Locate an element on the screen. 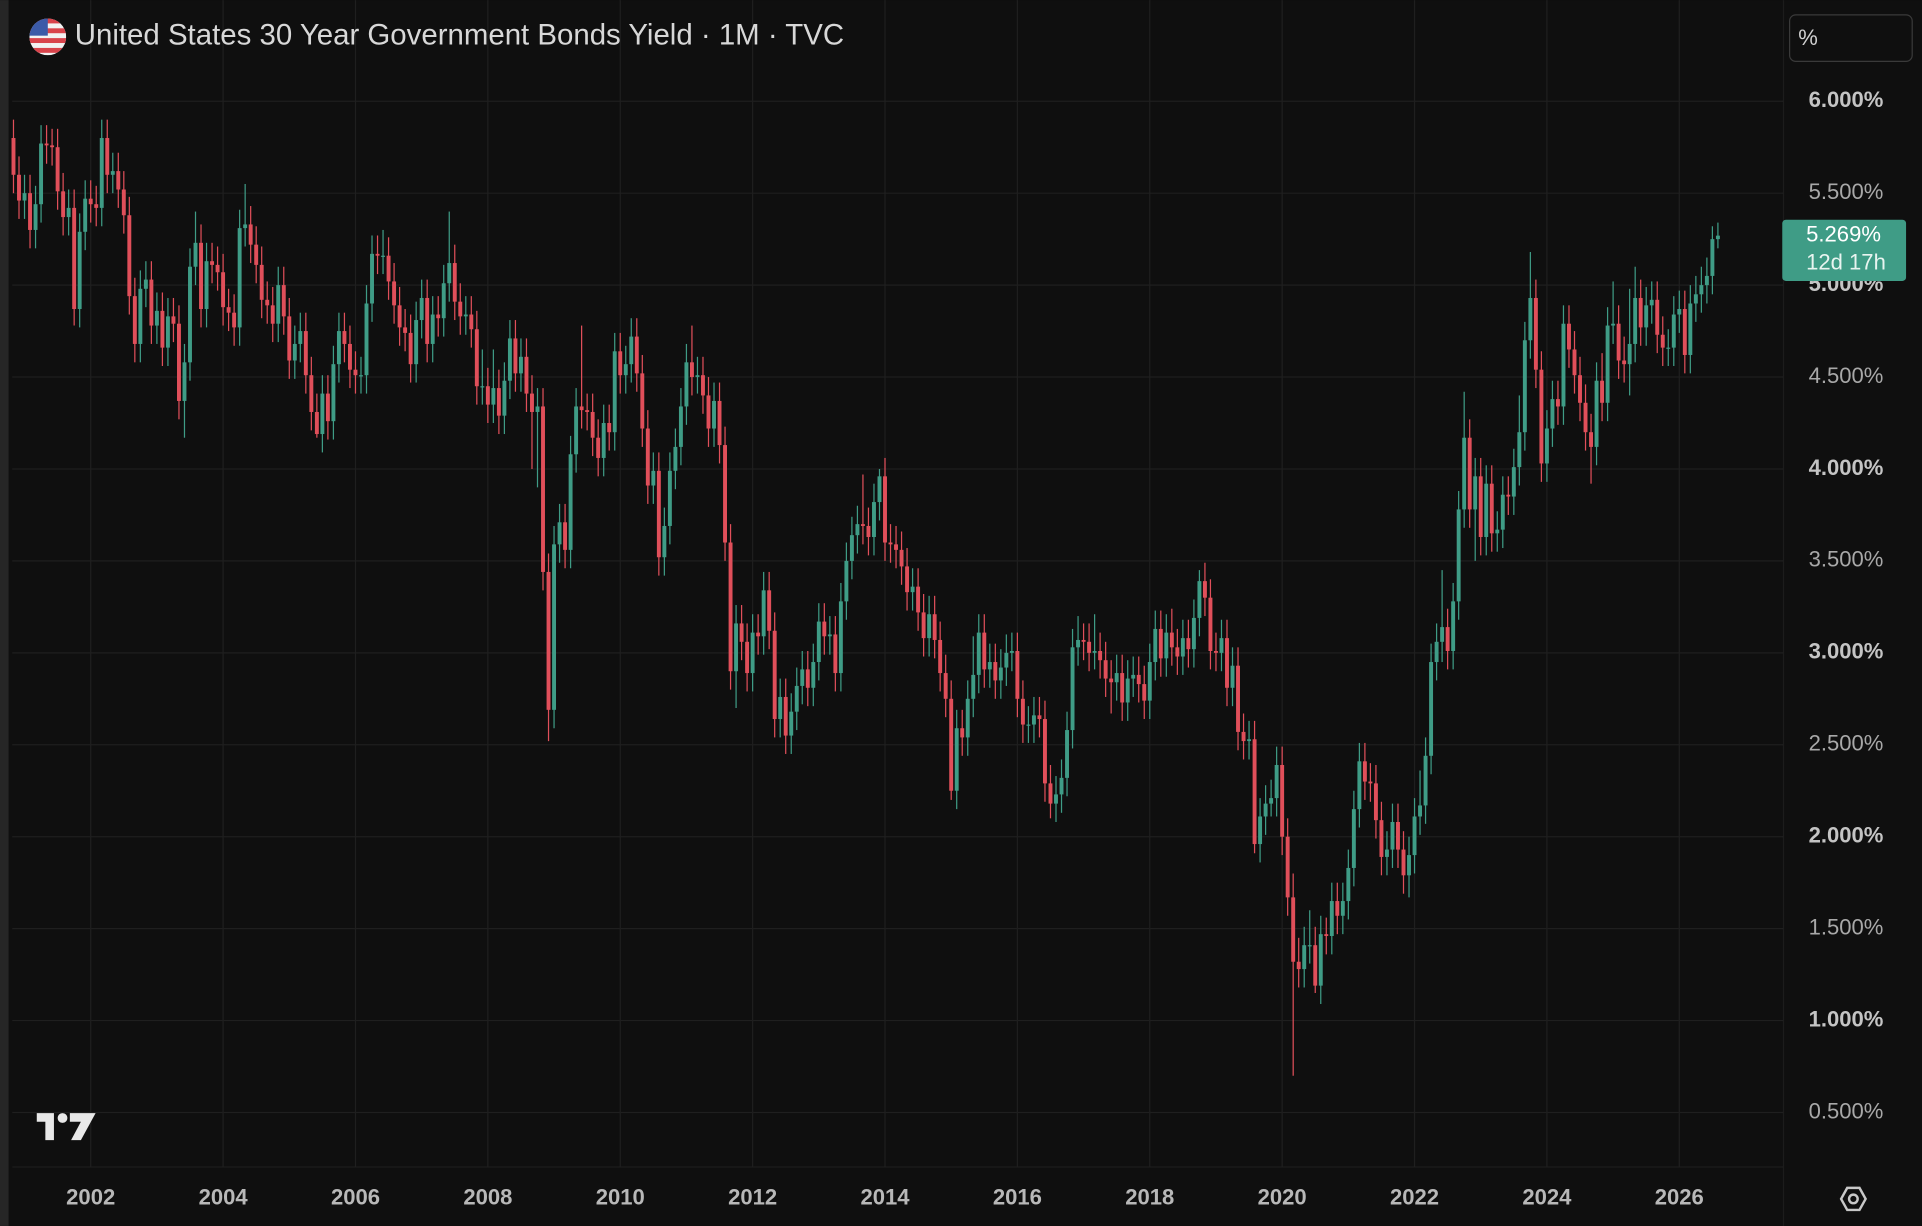 Image resolution: width=1922 pixels, height=1226 pixels. unit-button is located at coordinates (1851, 38).